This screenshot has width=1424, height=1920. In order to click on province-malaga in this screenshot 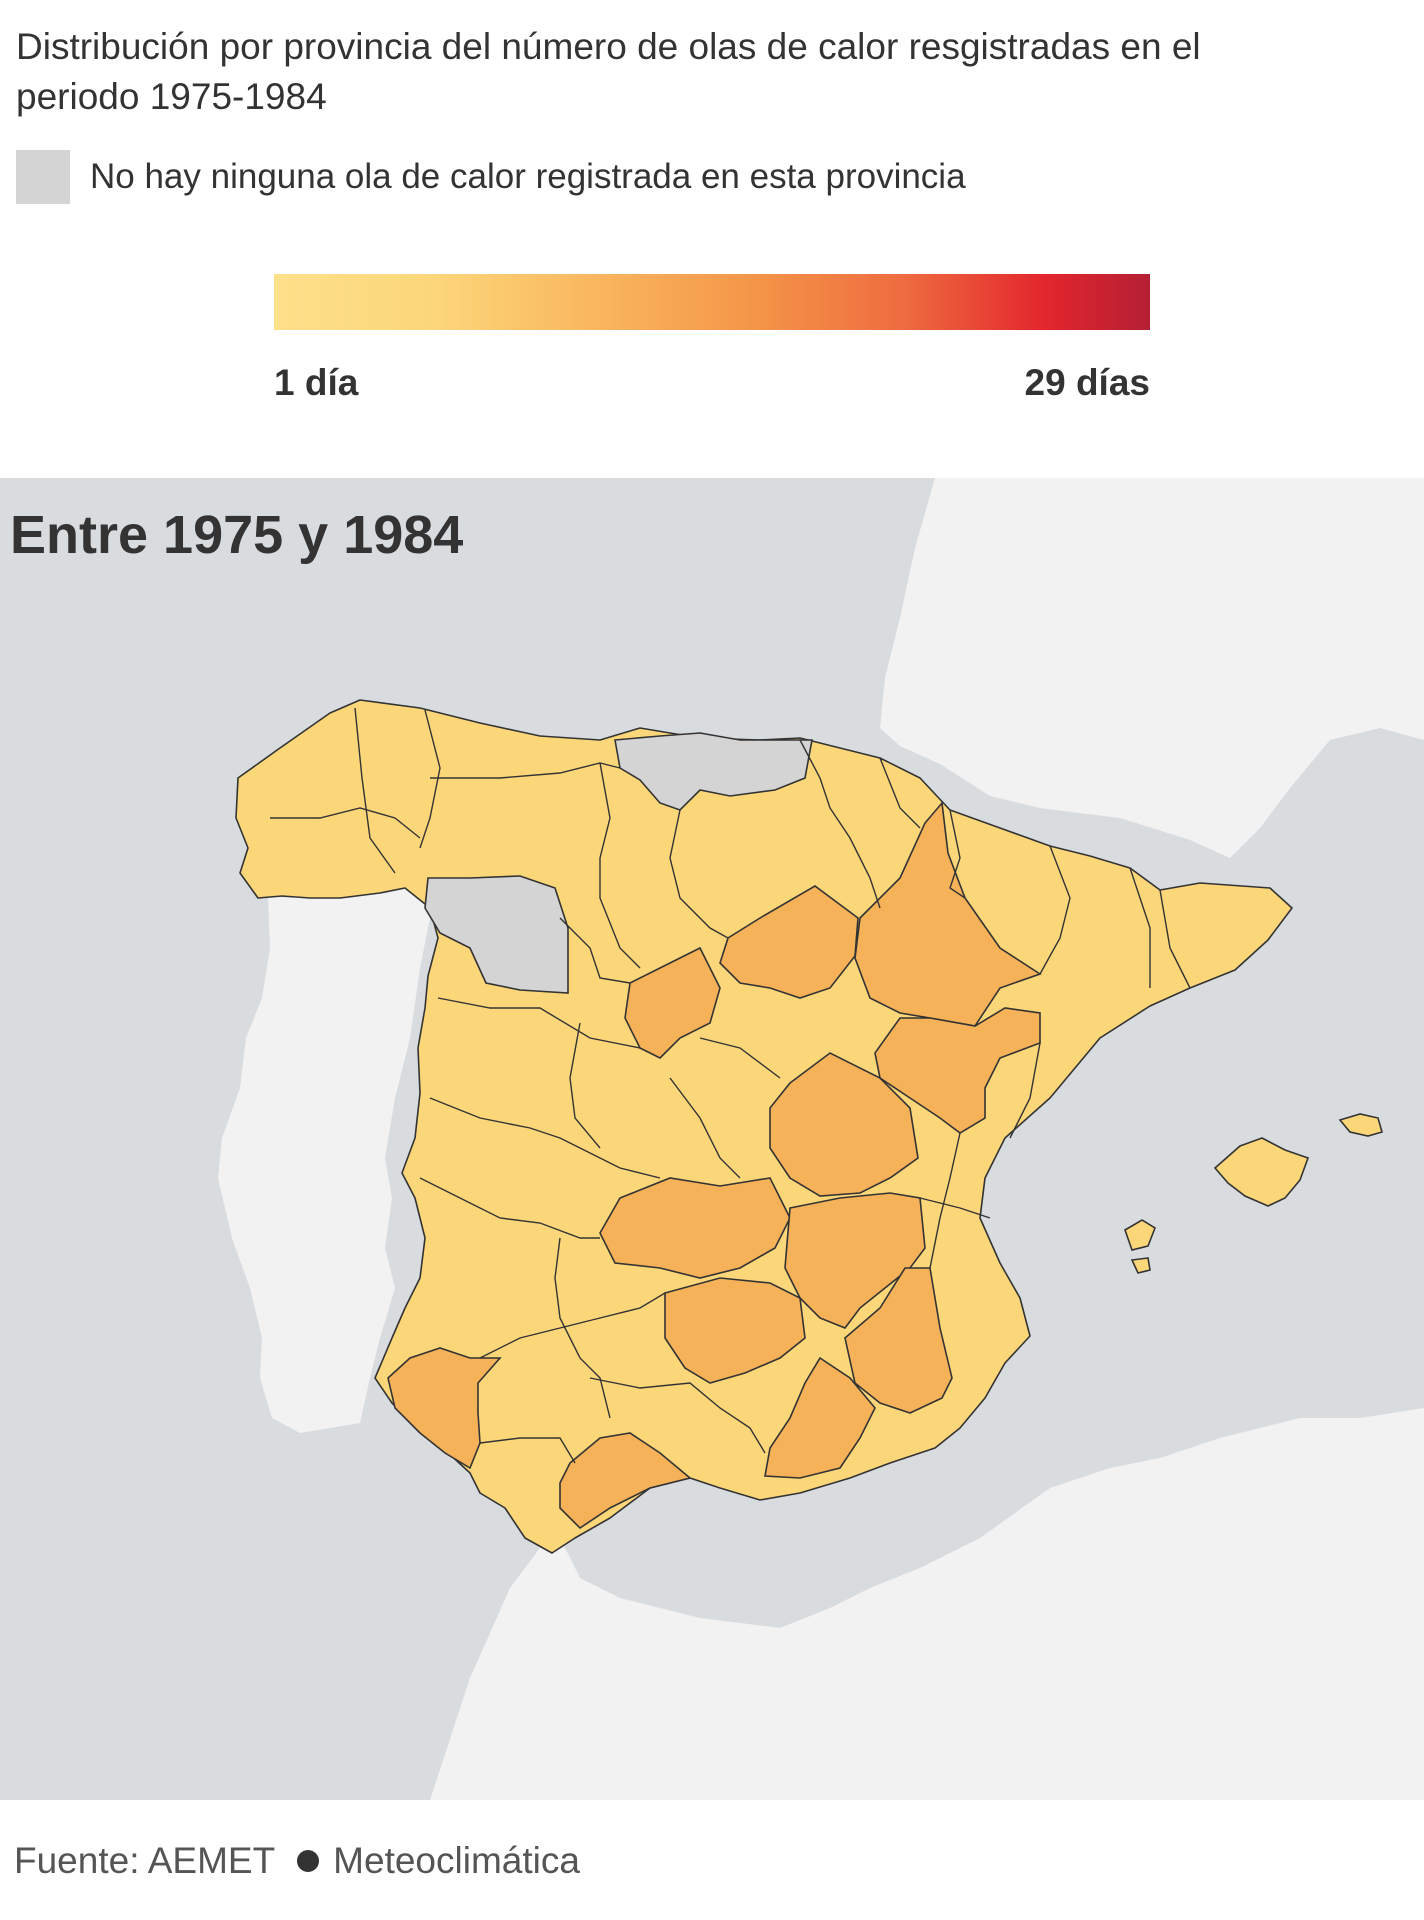, I will do `click(625, 1481)`.